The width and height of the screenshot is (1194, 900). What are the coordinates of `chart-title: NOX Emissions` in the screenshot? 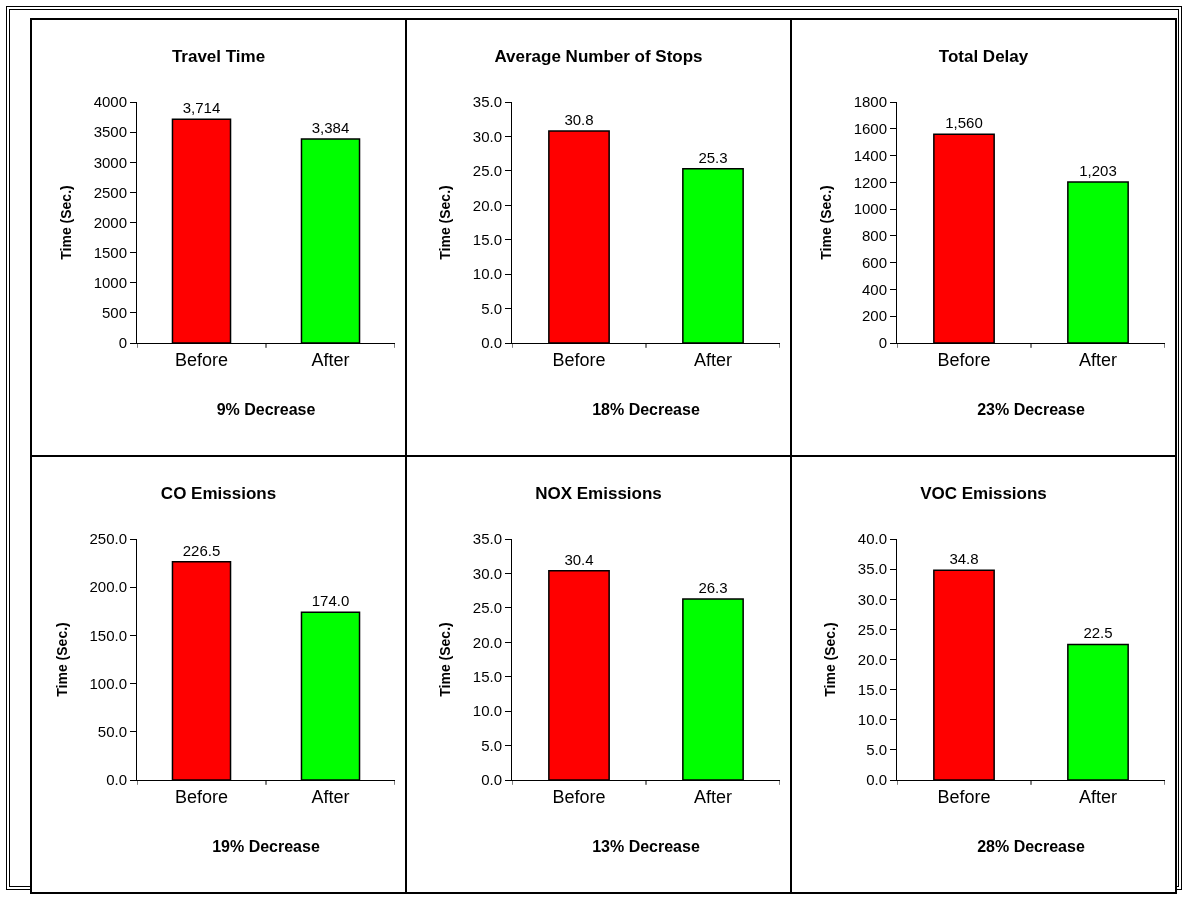 It's located at (598, 493).